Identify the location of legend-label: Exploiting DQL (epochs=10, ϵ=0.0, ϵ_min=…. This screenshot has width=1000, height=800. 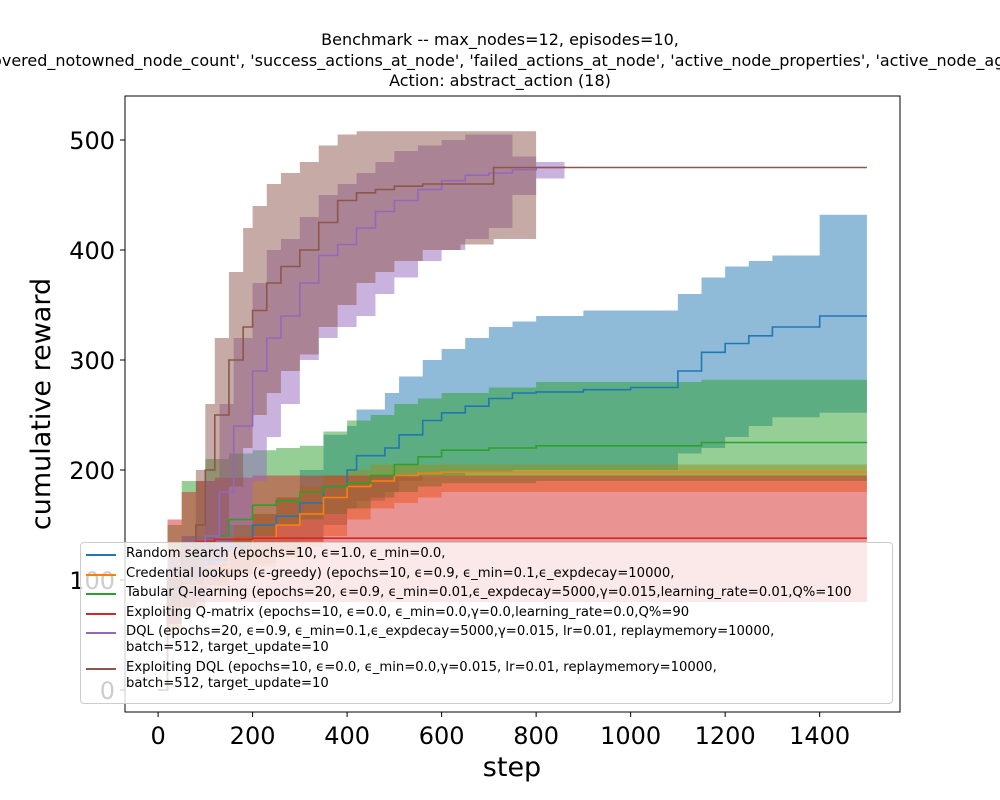
(421, 675).